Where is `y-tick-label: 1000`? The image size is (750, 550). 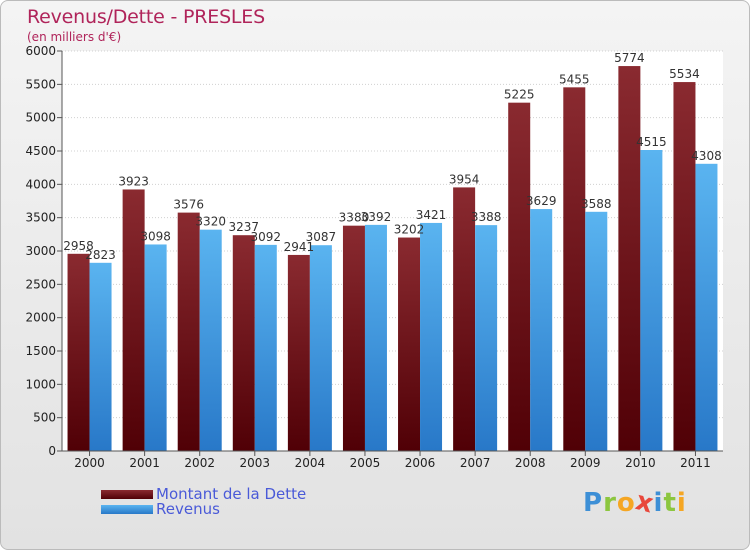 y-tick-label: 1000 is located at coordinates (40, 384).